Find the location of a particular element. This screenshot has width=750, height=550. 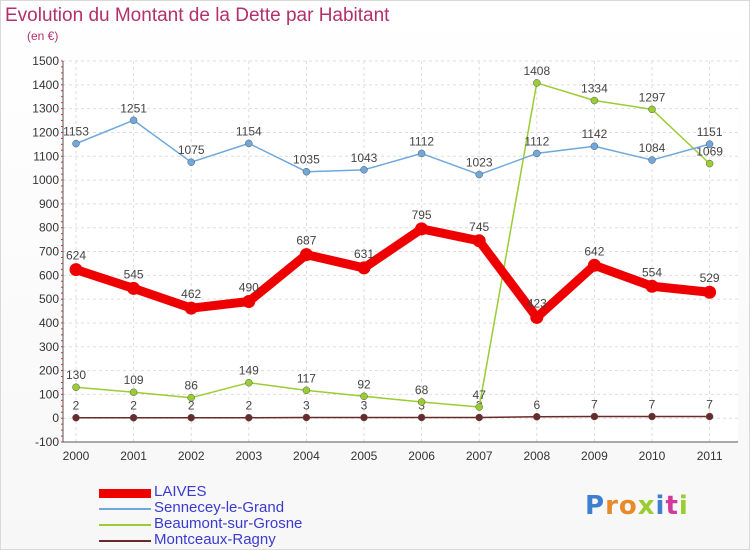

data-label: 68 is located at coordinates (422, 390).